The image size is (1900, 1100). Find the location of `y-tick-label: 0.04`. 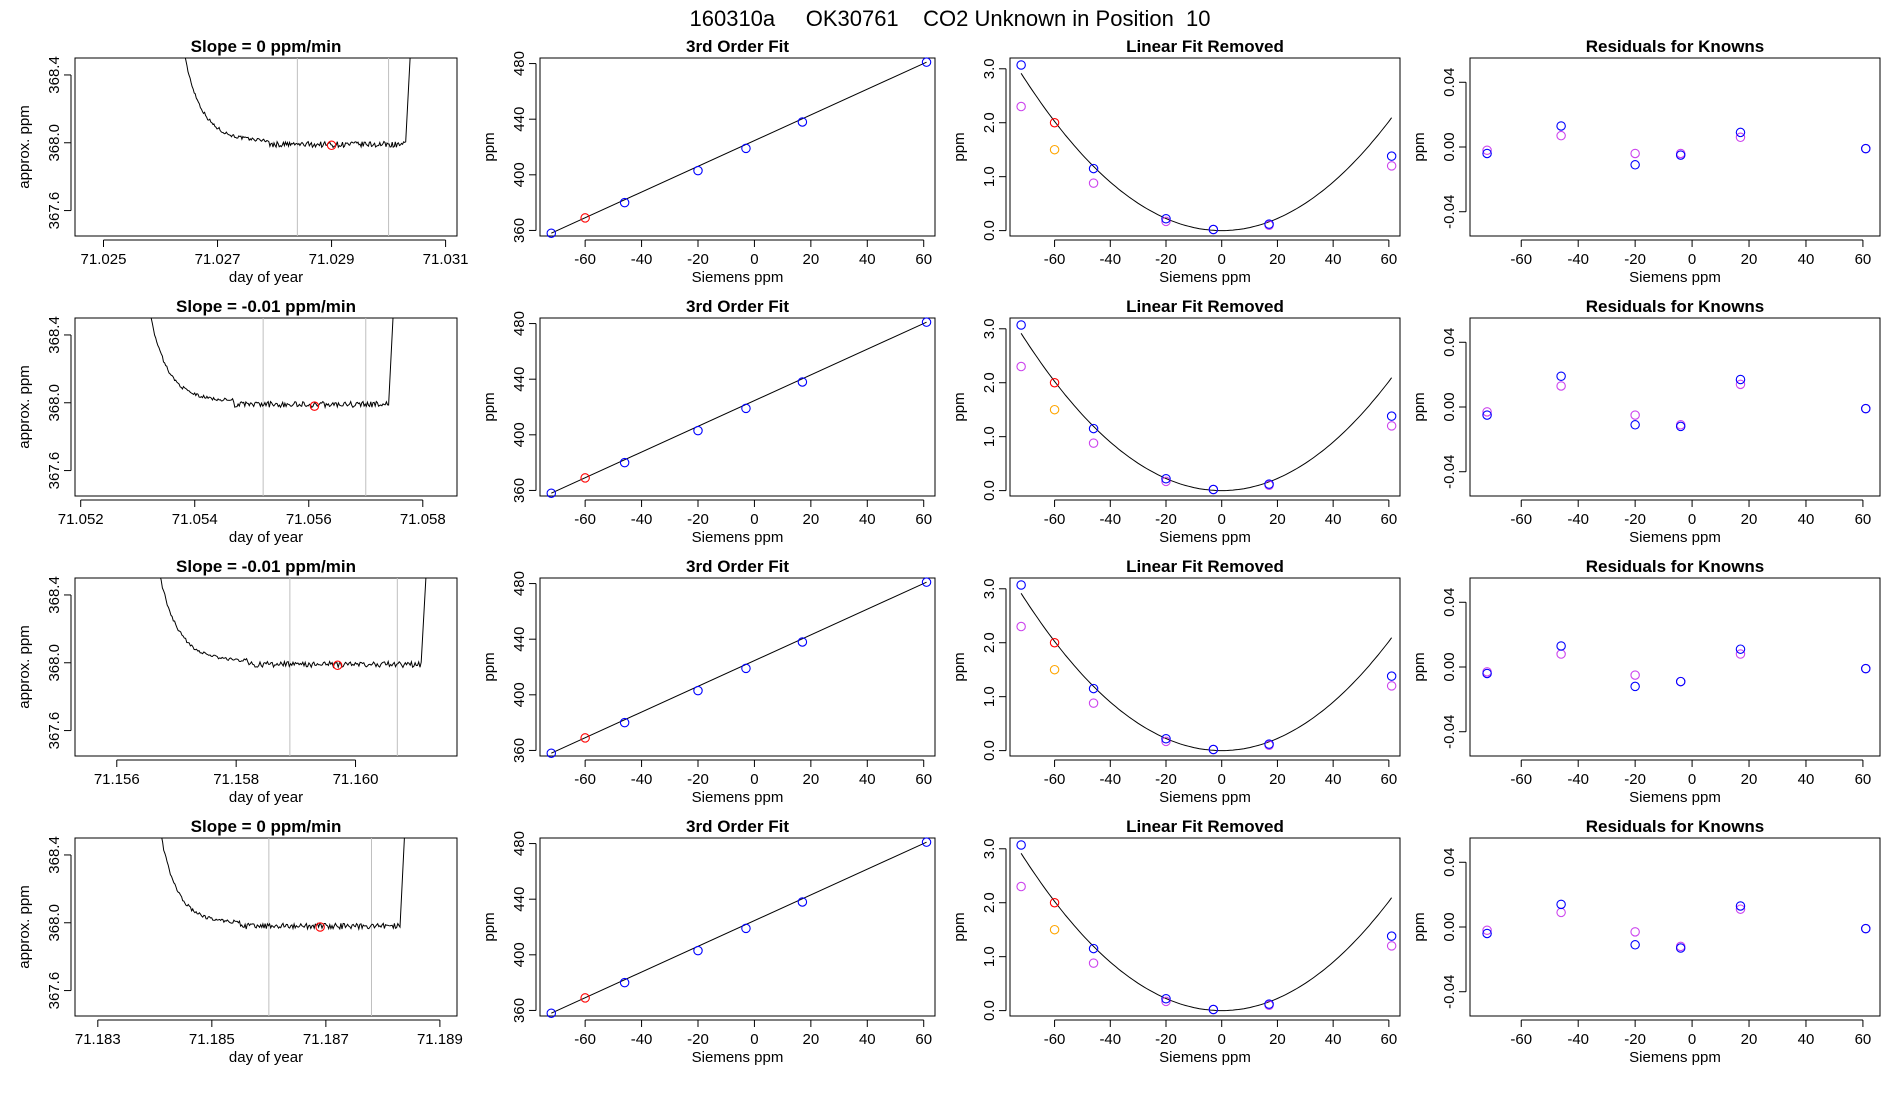

y-tick-label: 0.04 is located at coordinates (1449, 602).